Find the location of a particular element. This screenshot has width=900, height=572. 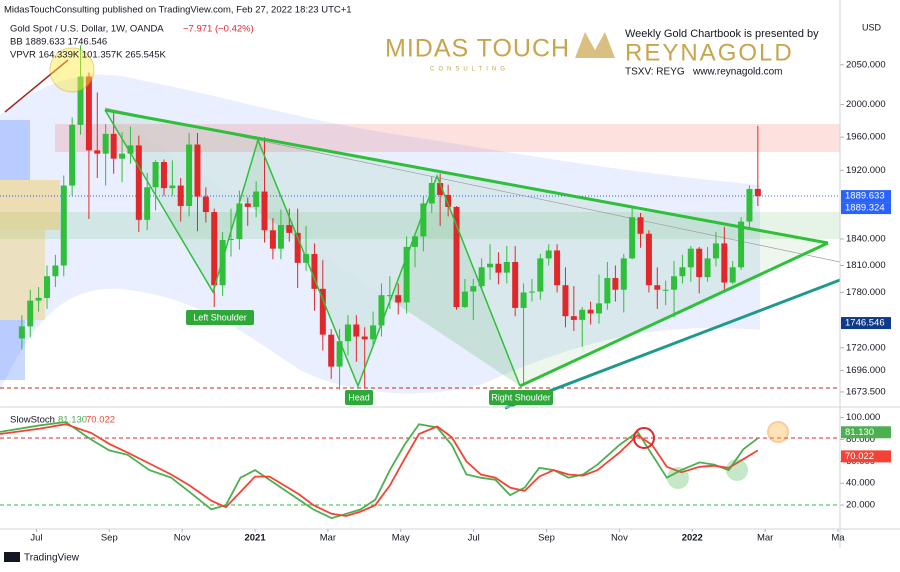

y-tick-label: 80.000 is located at coordinates (860, 439).